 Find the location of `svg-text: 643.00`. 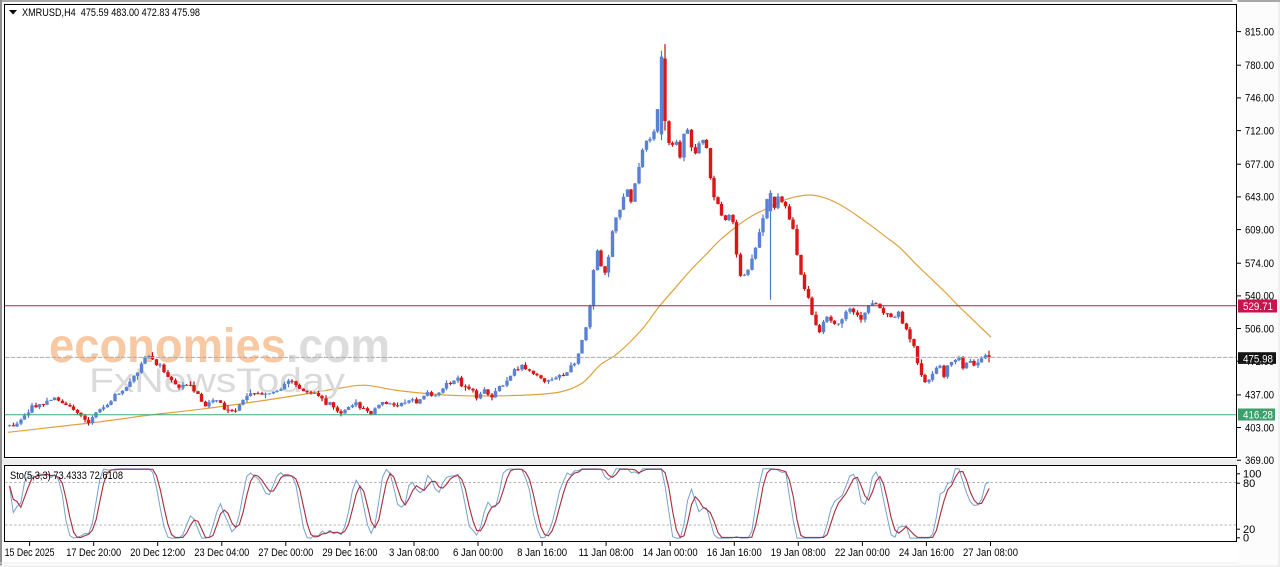

svg-text: 643.00 is located at coordinates (1259, 198).